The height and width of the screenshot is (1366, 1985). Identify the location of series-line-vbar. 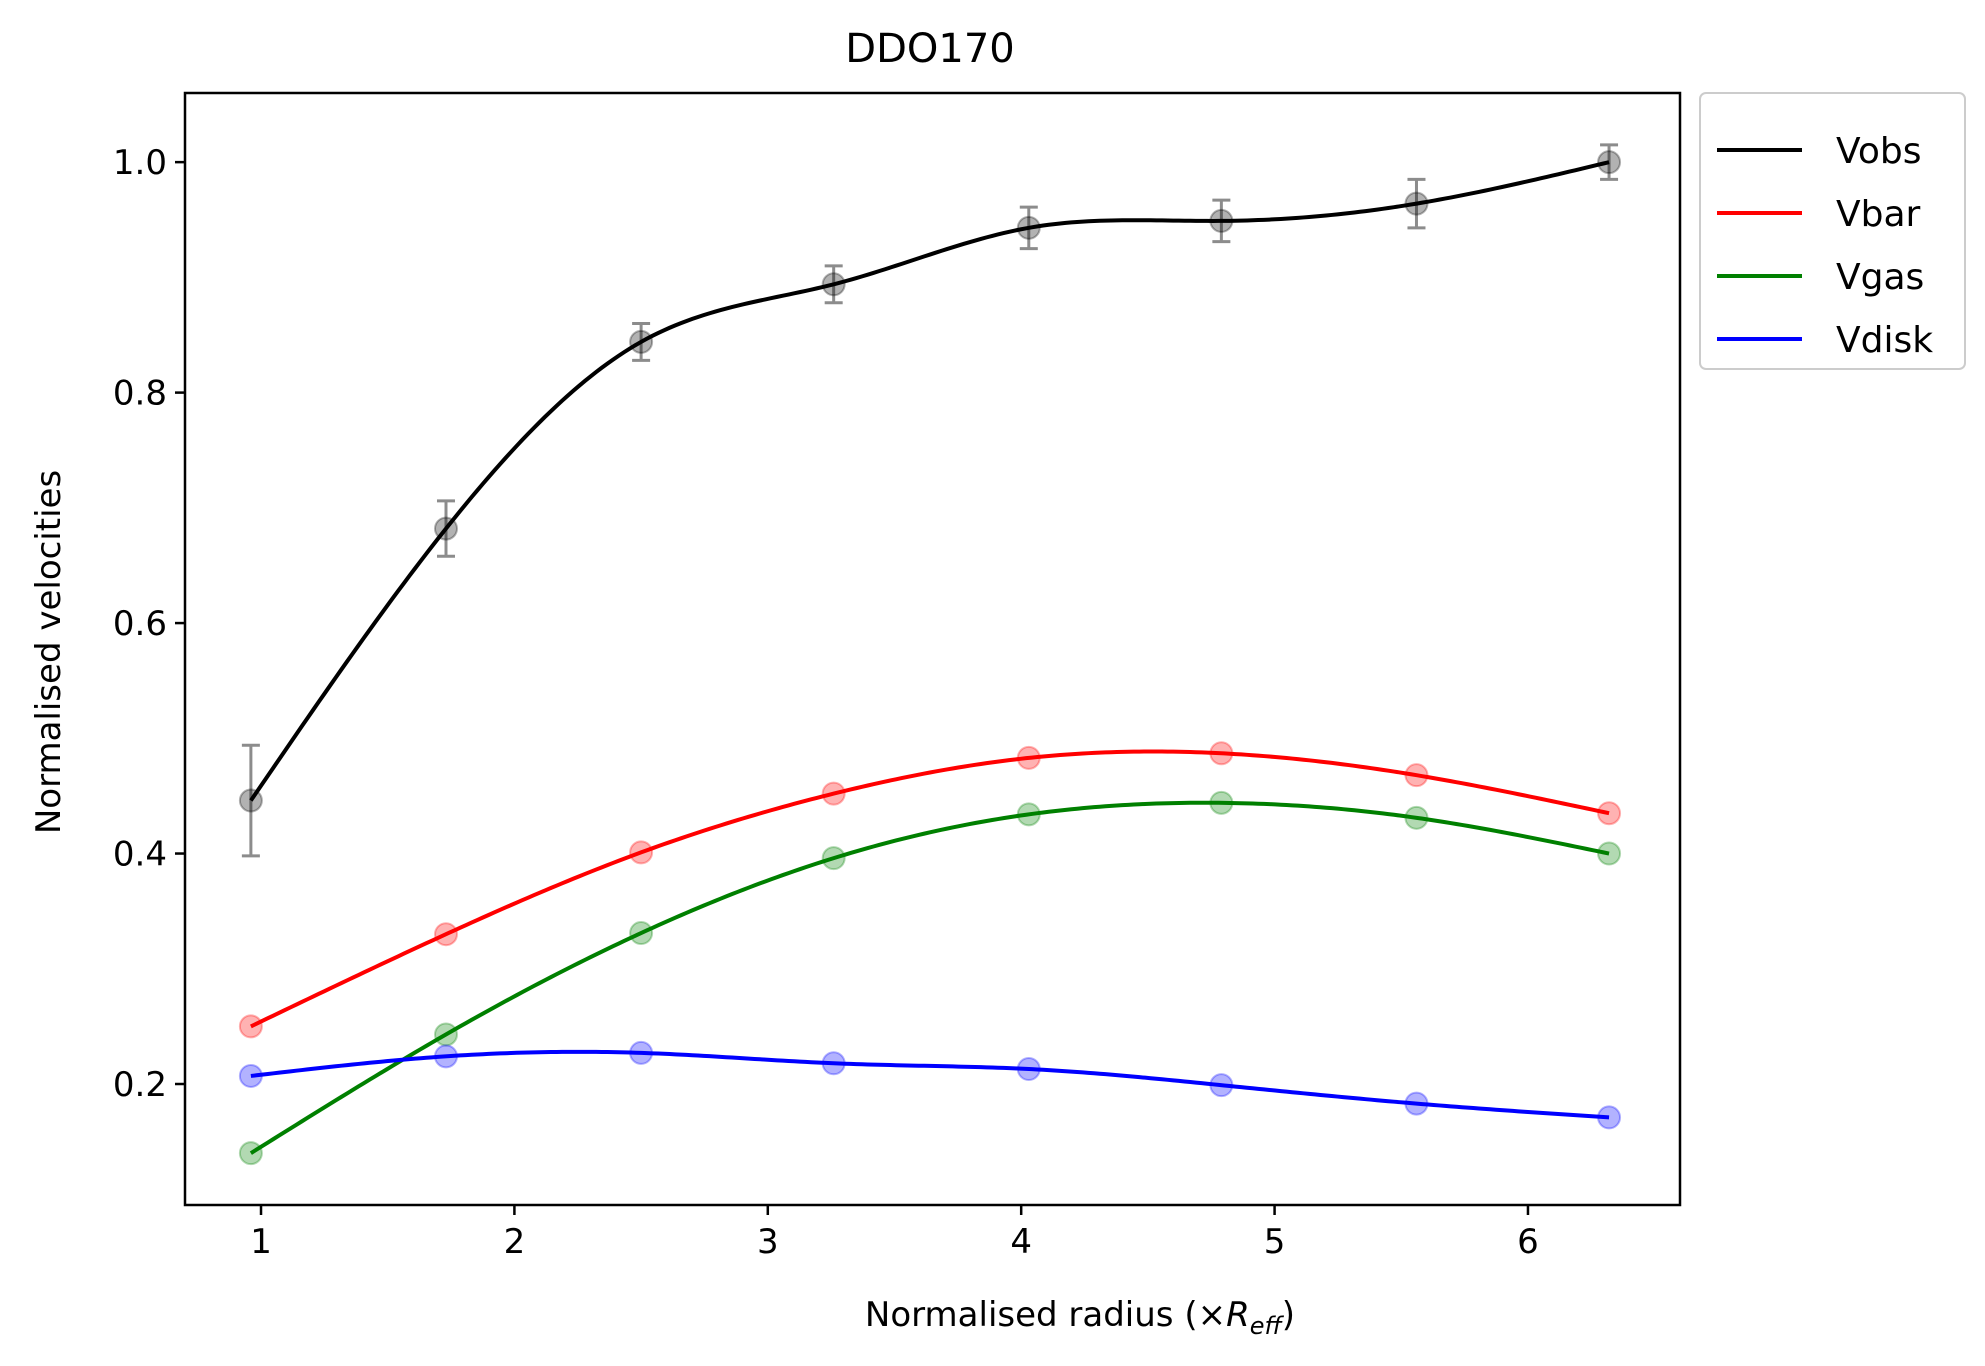
(930, 889).